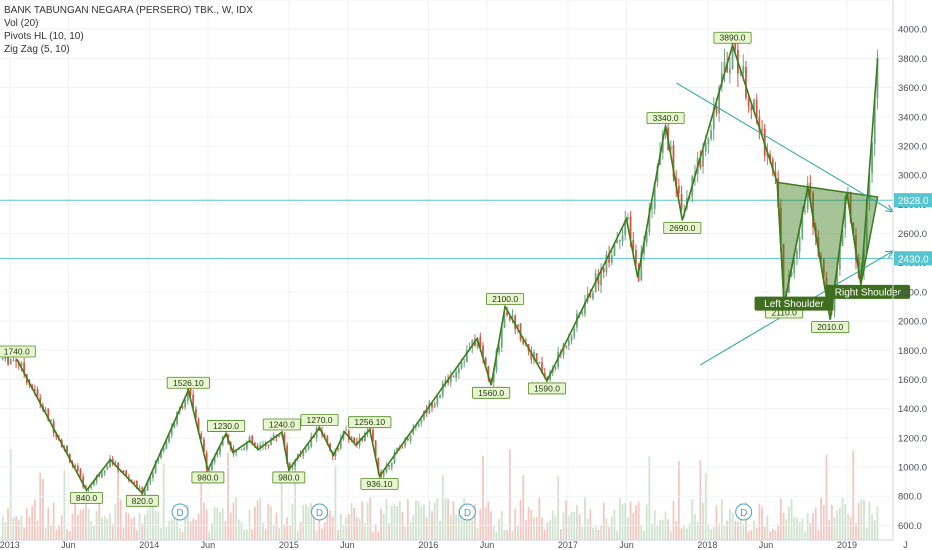  Describe the element at coordinates (21, 23) in the screenshot. I see `vol-indicator: Vol (20)` at that location.